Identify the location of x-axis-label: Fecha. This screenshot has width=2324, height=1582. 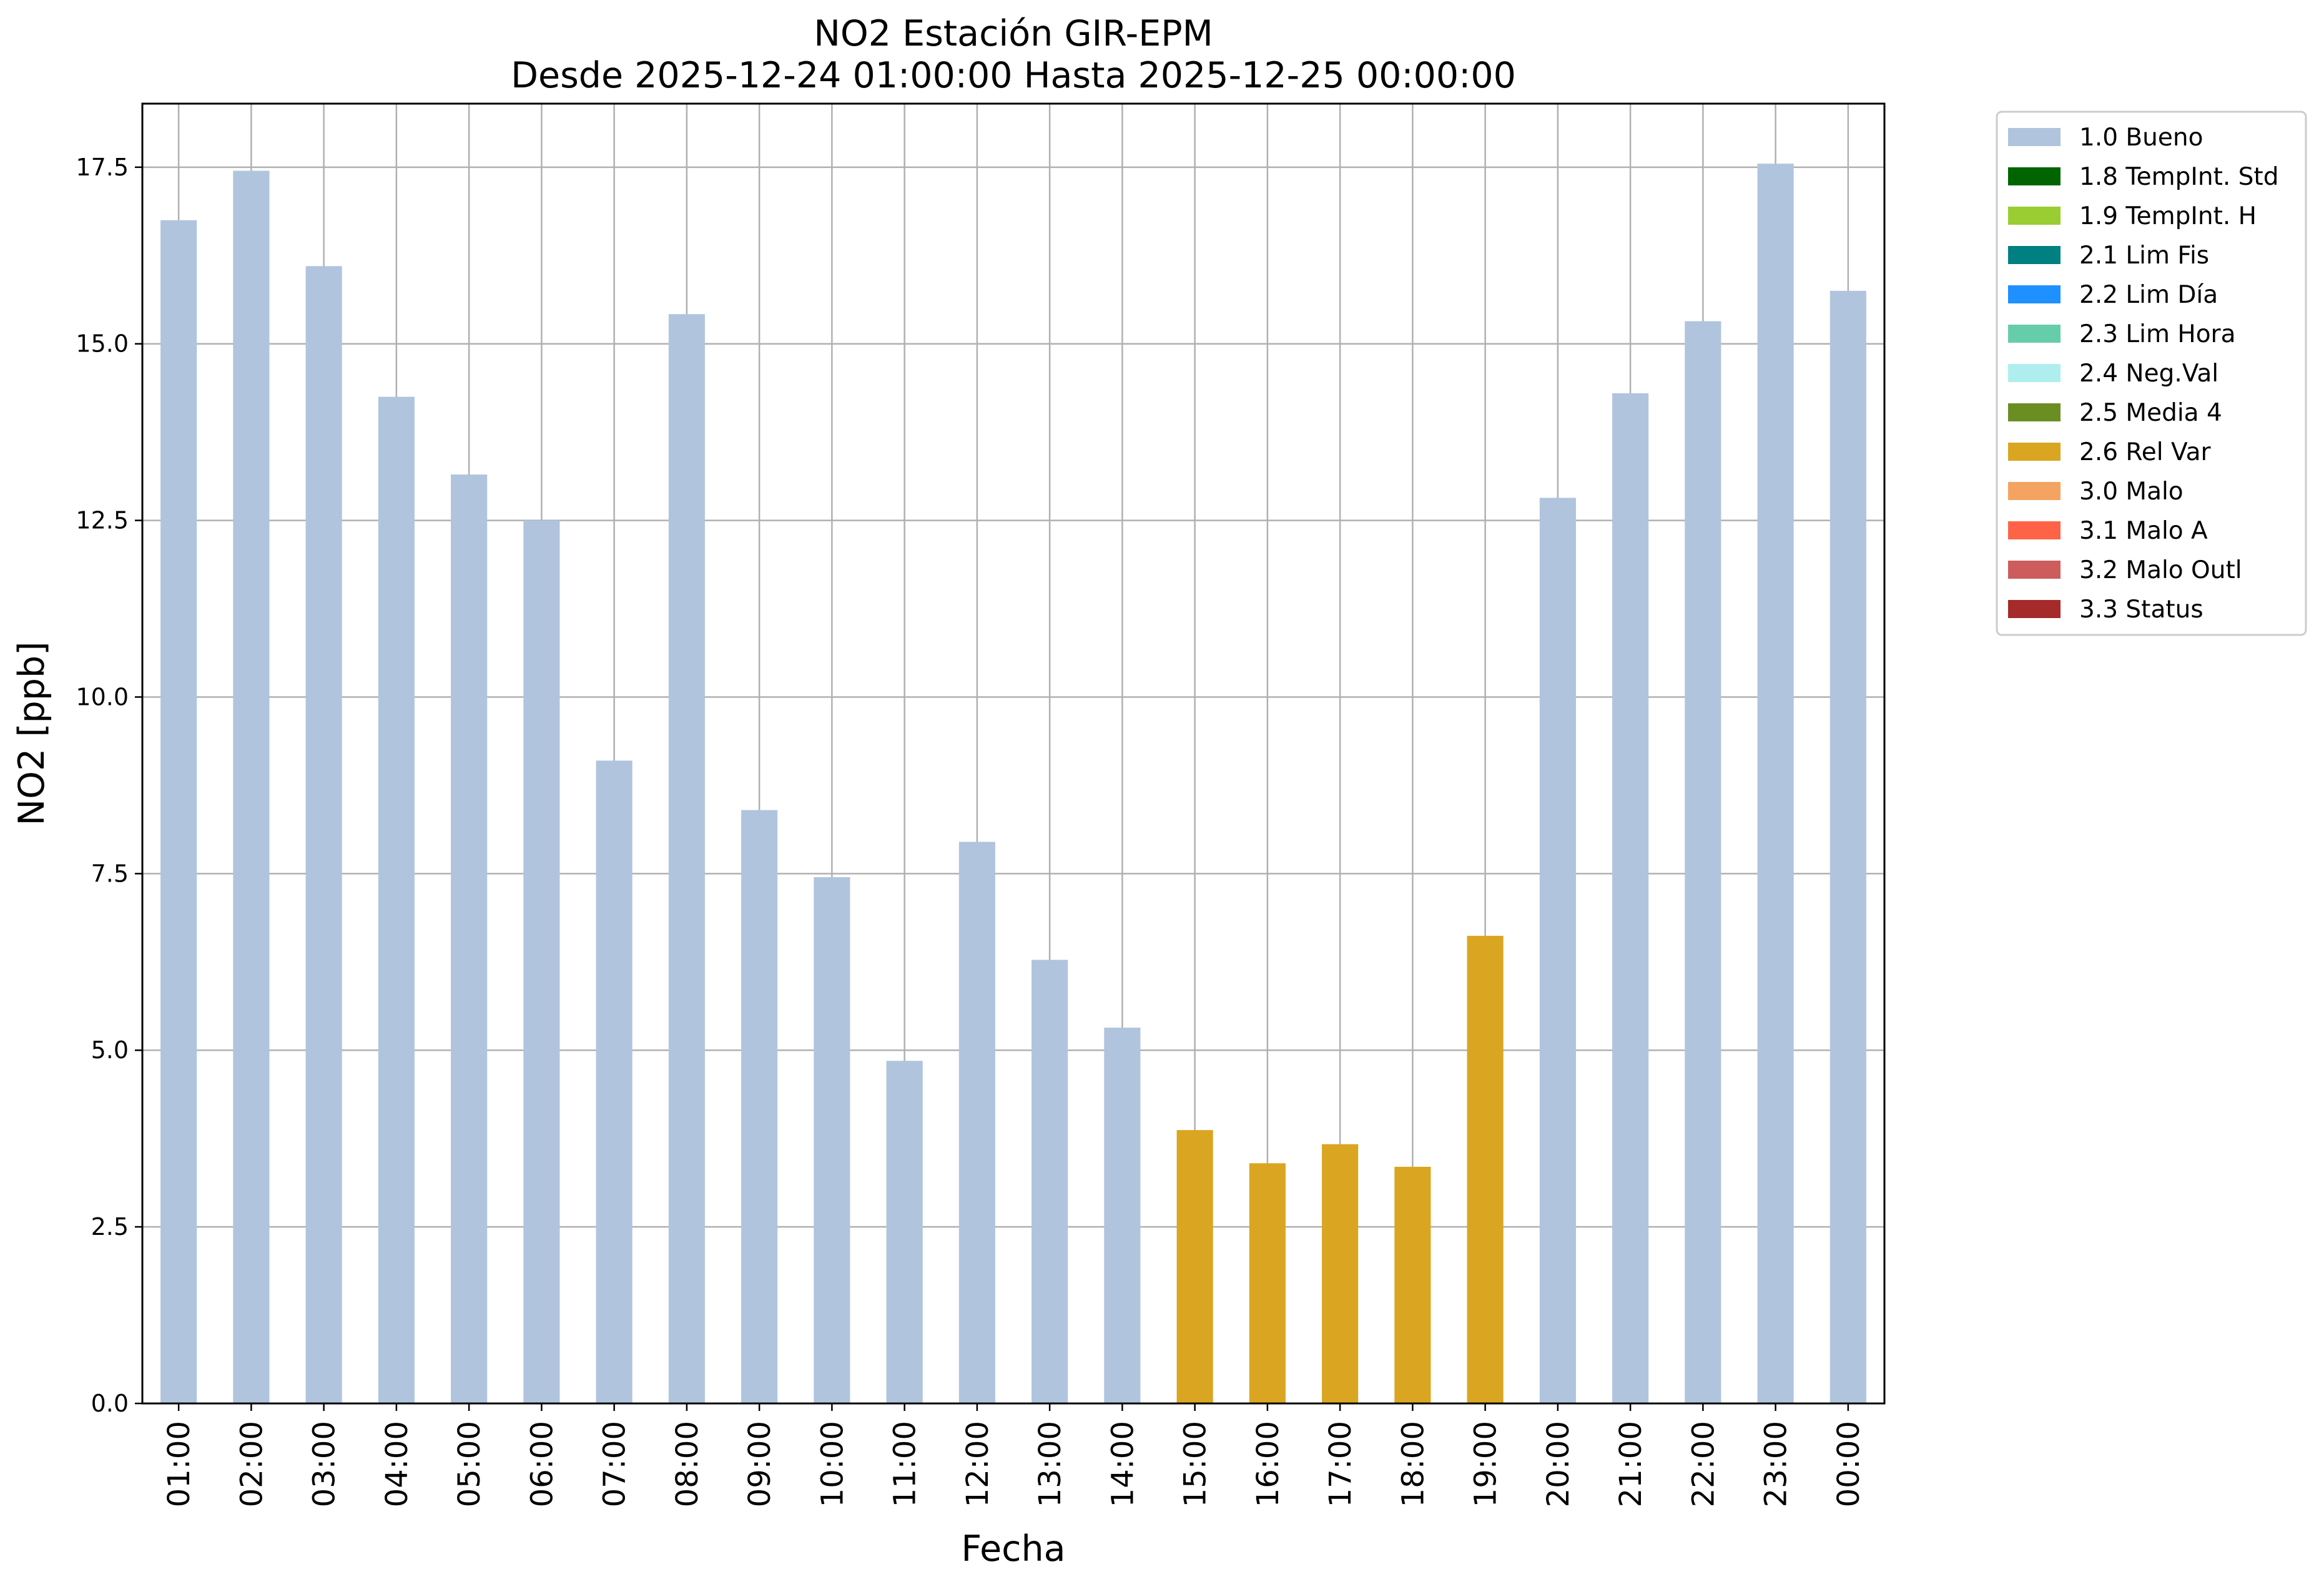
(1013, 1549).